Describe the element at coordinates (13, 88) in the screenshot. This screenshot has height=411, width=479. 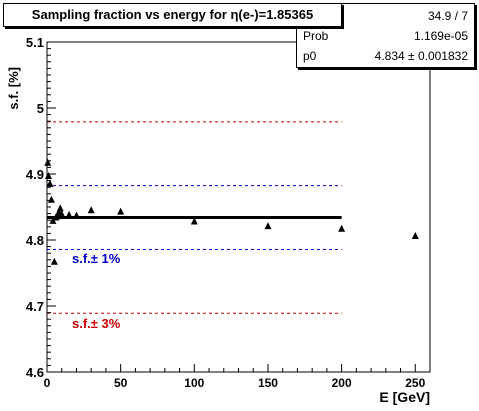
I see `y-axis-label: s.f. [%]` at that location.